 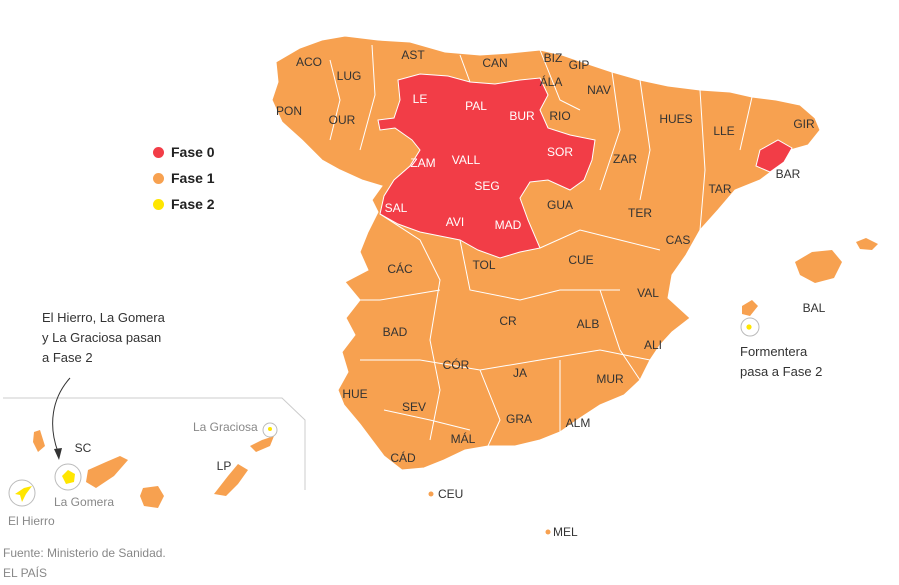 What do you see at coordinates (84, 502) in the screenshot?
I see `label-la-gomera: La Gomera` at bounding box center [84, 502].